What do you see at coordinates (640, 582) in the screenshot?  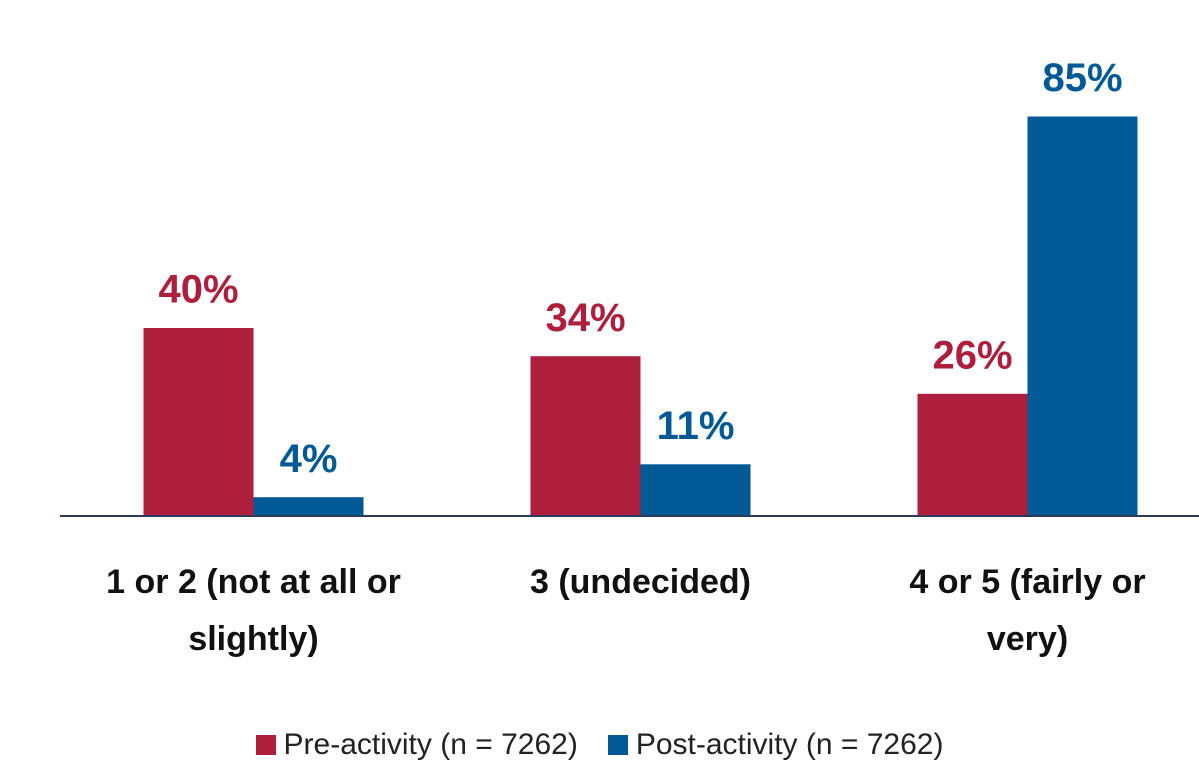 I see `x-tick-label: 3 (undecided)` at bounding box center [640, 582].